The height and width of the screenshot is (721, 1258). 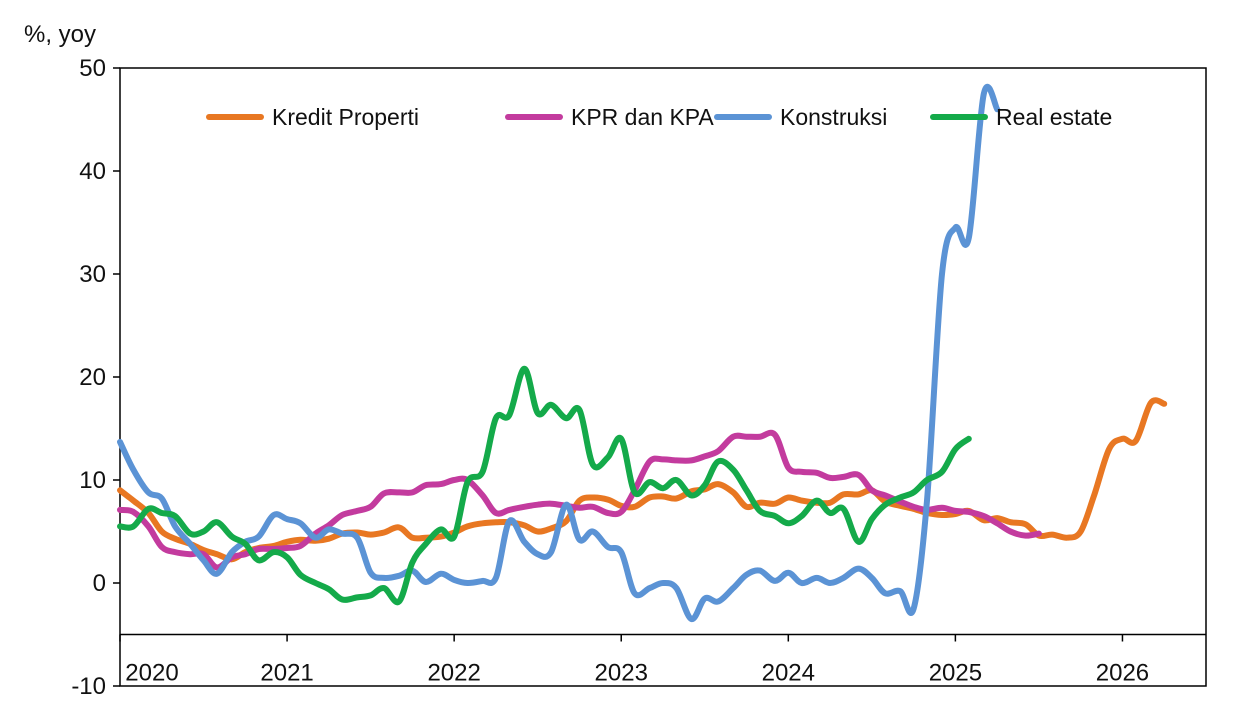 I want to click on y-axis-ticks: -10 0 10 20 30 40 50, so click(x=95, y=377).